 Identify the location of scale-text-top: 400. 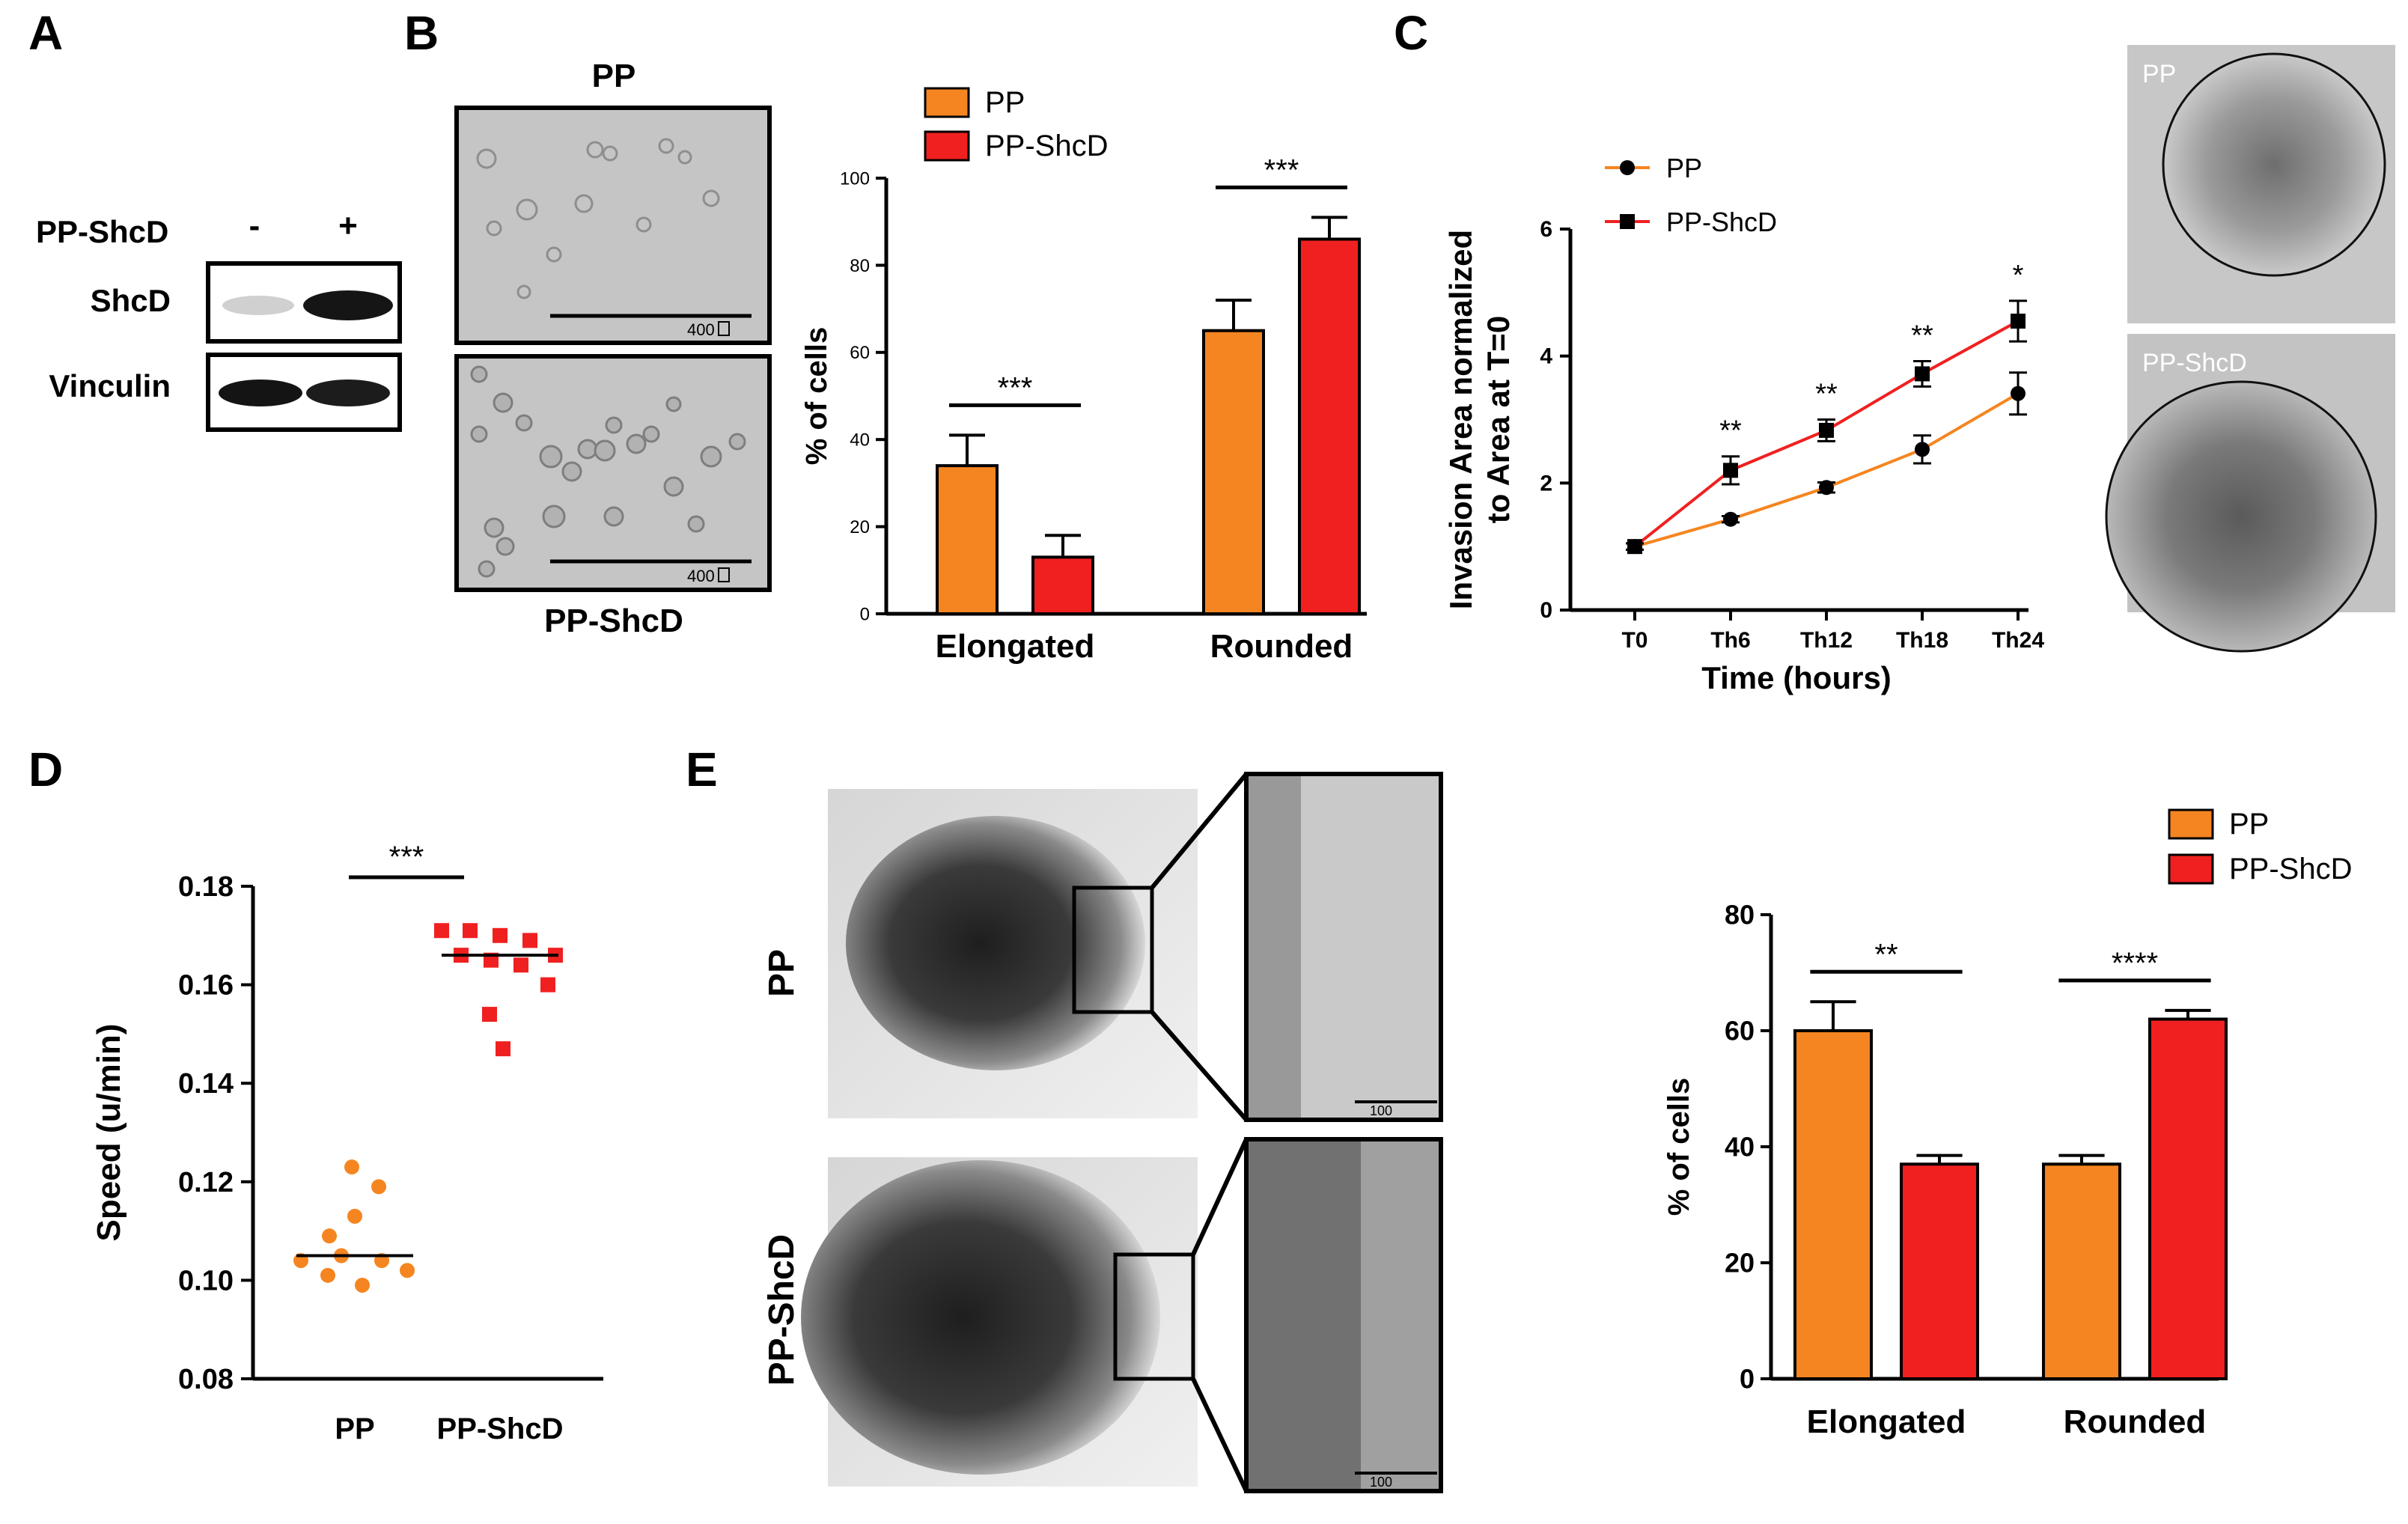
(701, 329).